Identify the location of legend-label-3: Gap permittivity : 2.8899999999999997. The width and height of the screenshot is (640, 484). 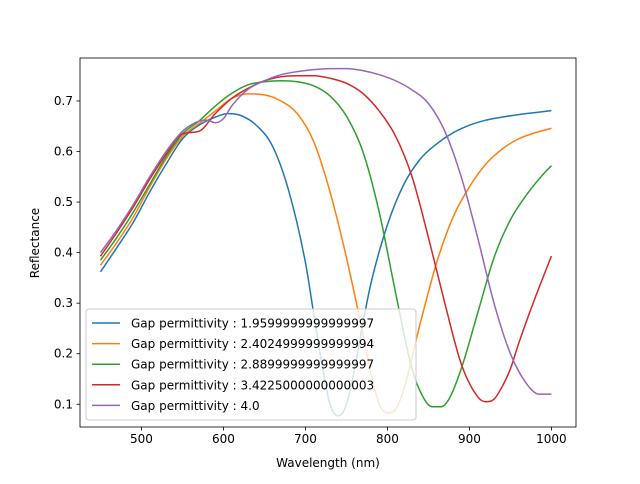
(252, 365).